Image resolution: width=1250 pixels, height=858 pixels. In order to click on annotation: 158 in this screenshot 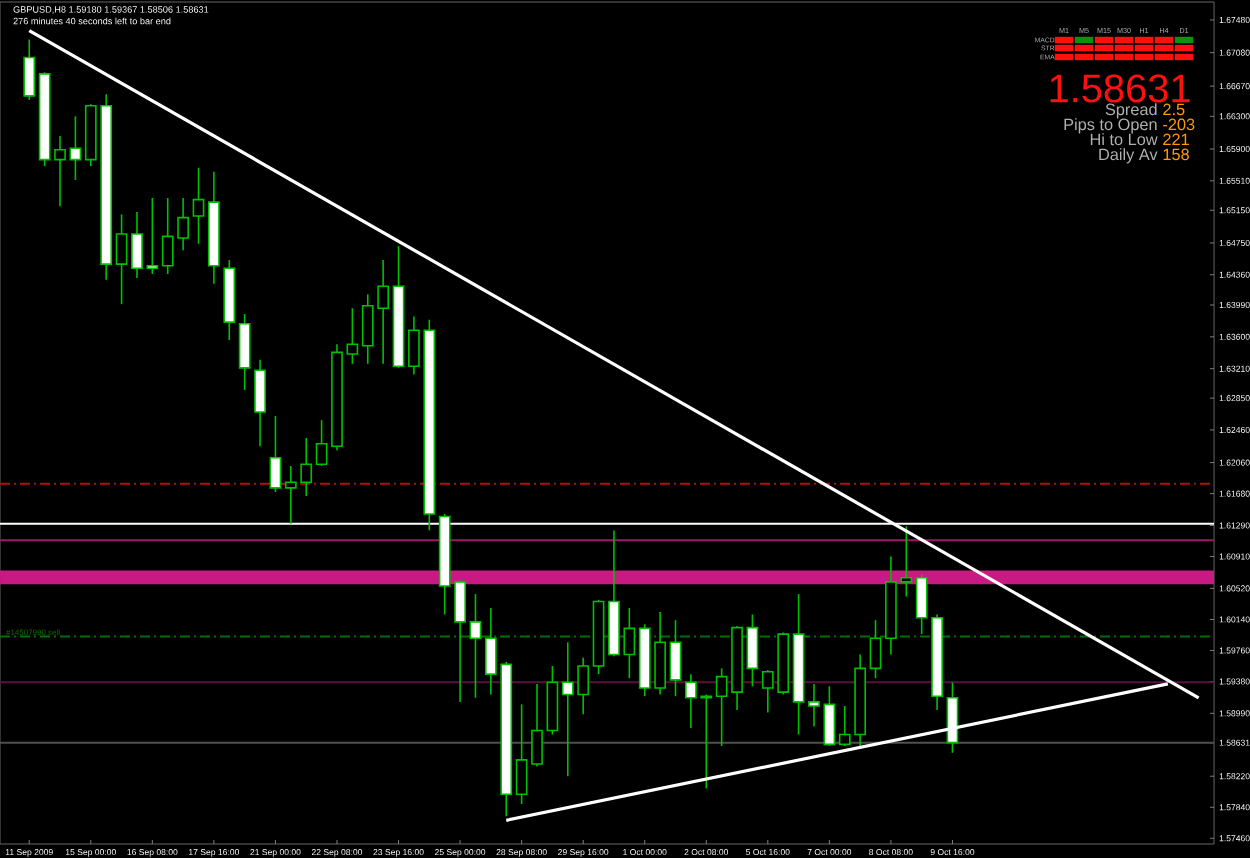, I will do `click(1176, 154)`.